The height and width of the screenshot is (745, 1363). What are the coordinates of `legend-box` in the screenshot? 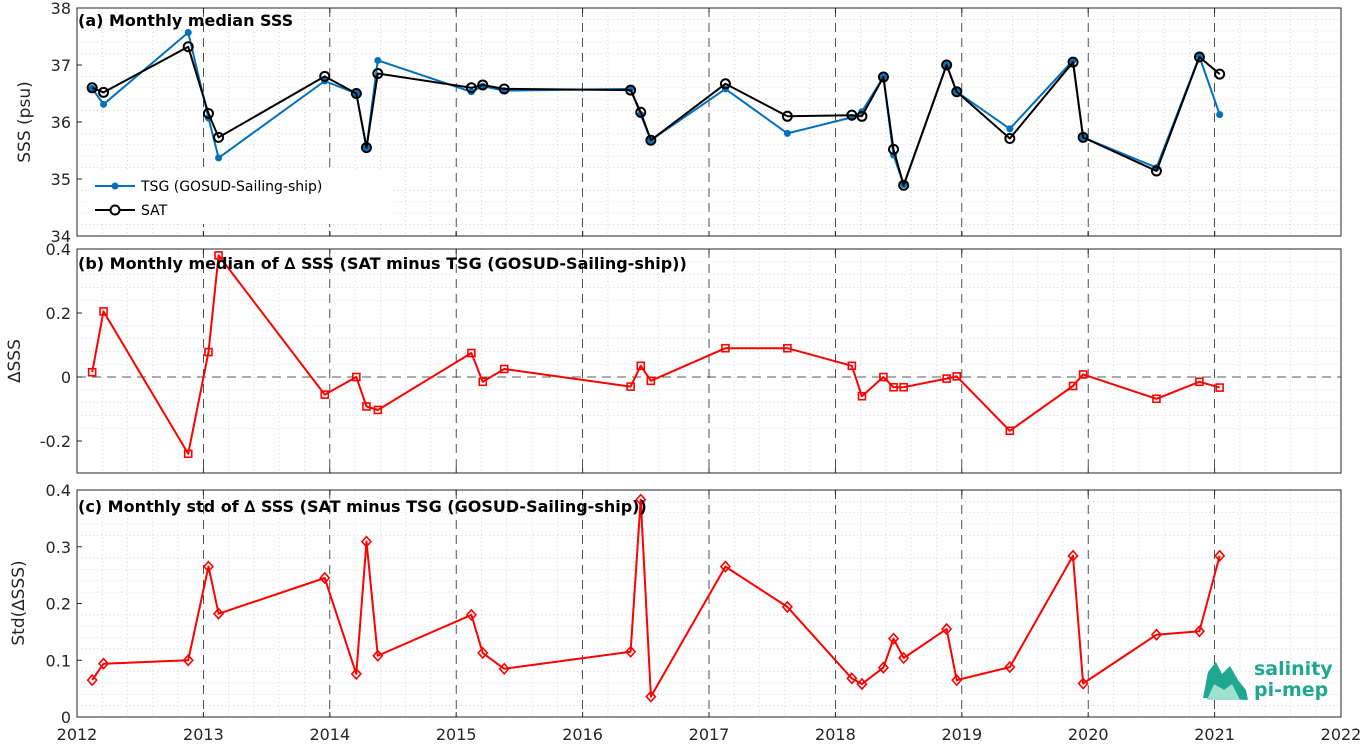 It's located at (239, 198).